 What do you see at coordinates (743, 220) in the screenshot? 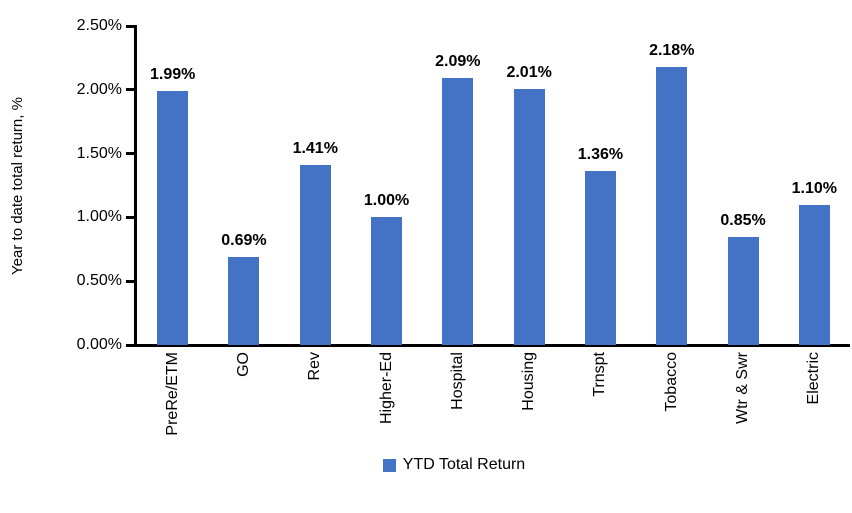
I see `bar-value-label: 0.85%` at bounding box center [743, 220].